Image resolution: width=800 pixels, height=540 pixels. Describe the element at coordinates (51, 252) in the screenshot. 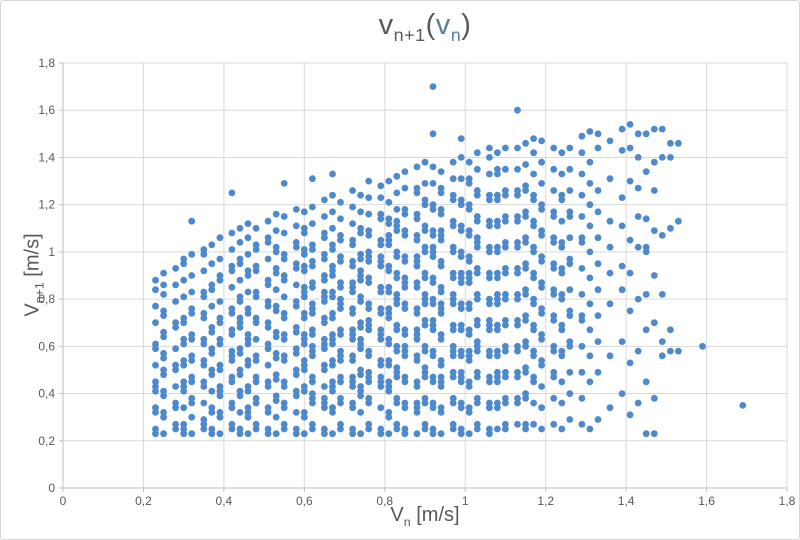

I see `y-tick-label: 1` at that location.